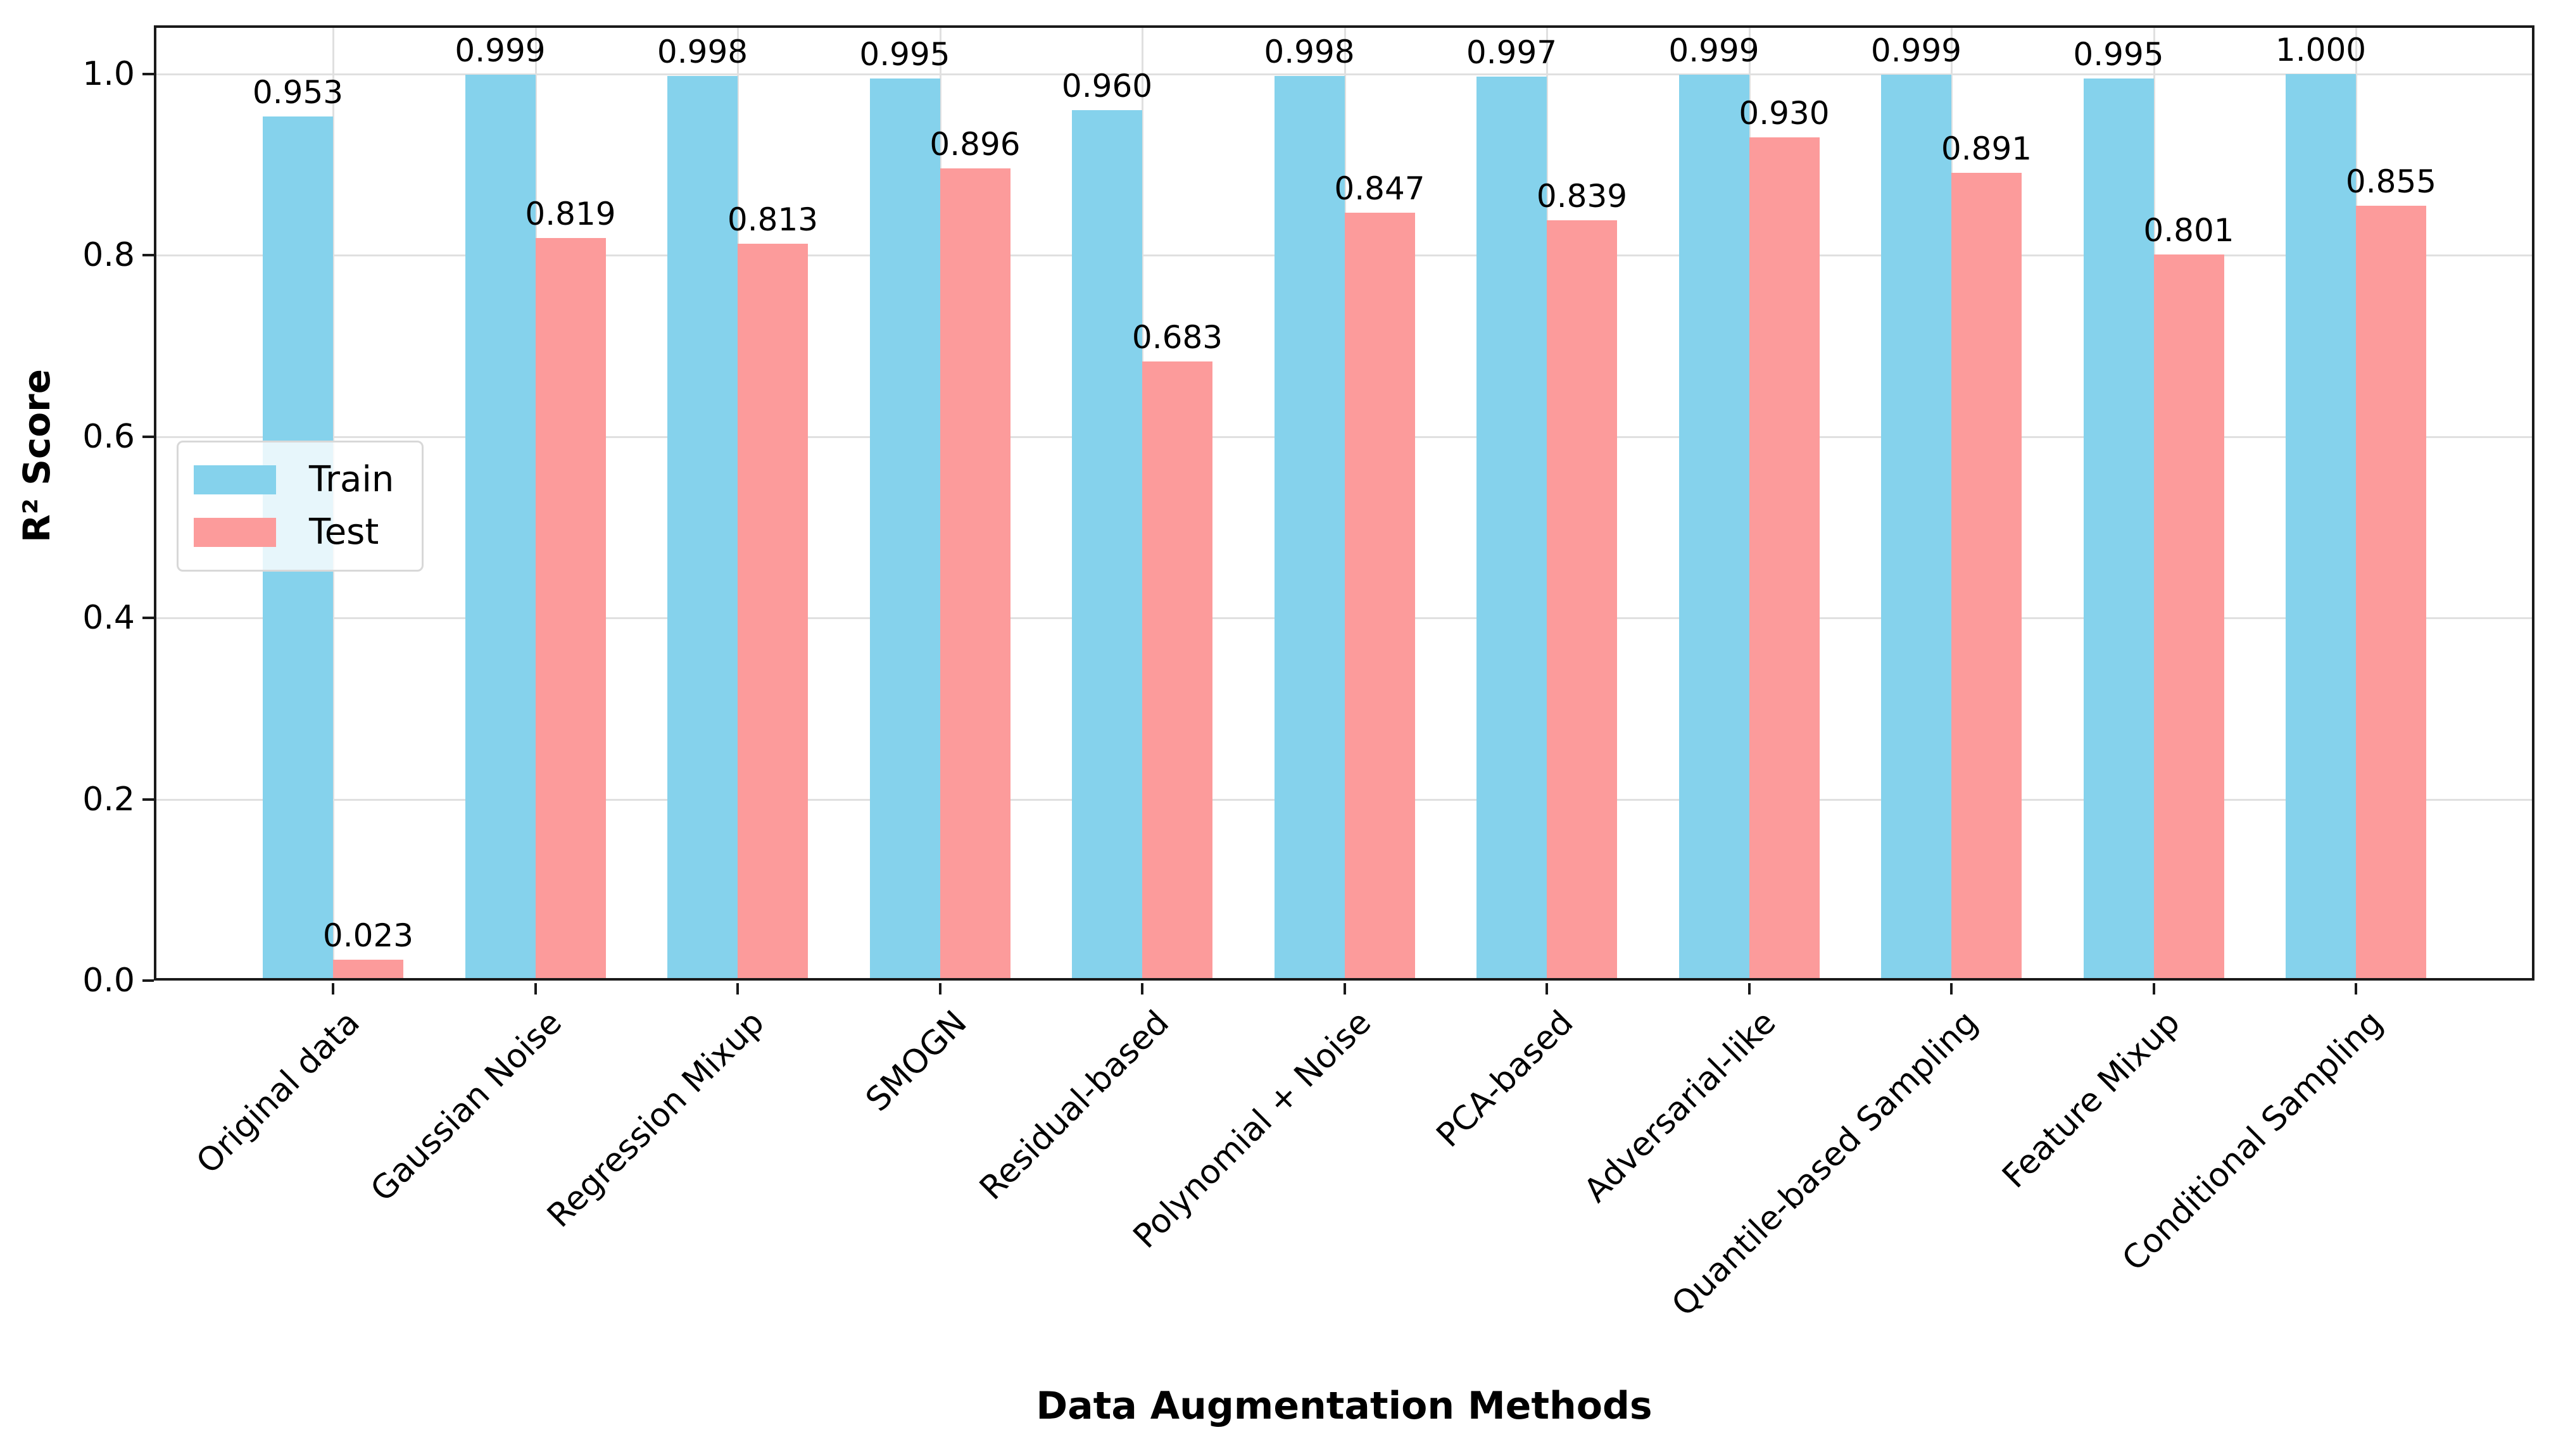  I want to click on bar-value-label-train-1: 0.999, so click(501, 50).